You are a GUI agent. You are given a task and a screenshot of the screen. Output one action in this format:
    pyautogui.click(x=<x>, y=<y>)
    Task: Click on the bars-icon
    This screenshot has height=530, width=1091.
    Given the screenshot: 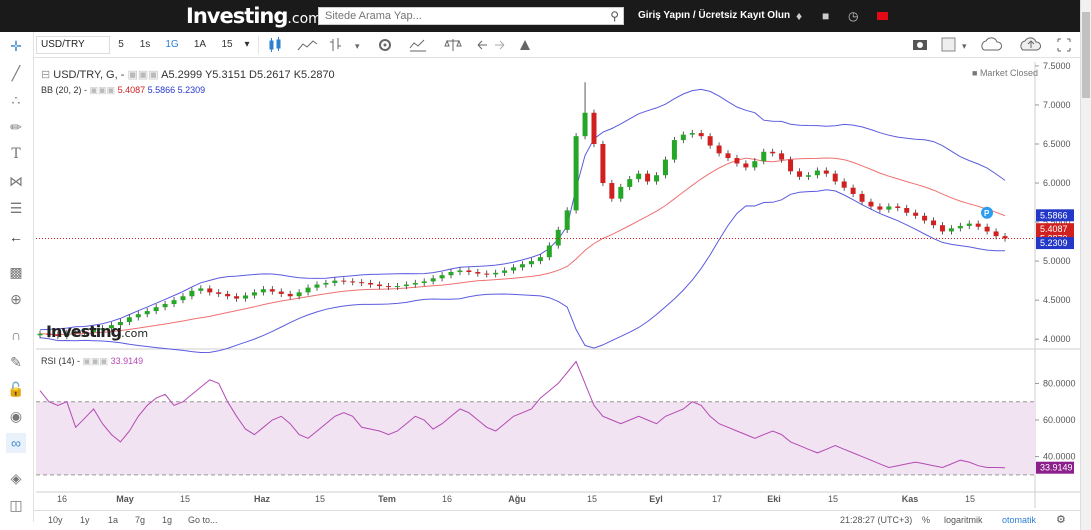 What is the action you would take?
    pyautogui.click(x=335, y=44)
    